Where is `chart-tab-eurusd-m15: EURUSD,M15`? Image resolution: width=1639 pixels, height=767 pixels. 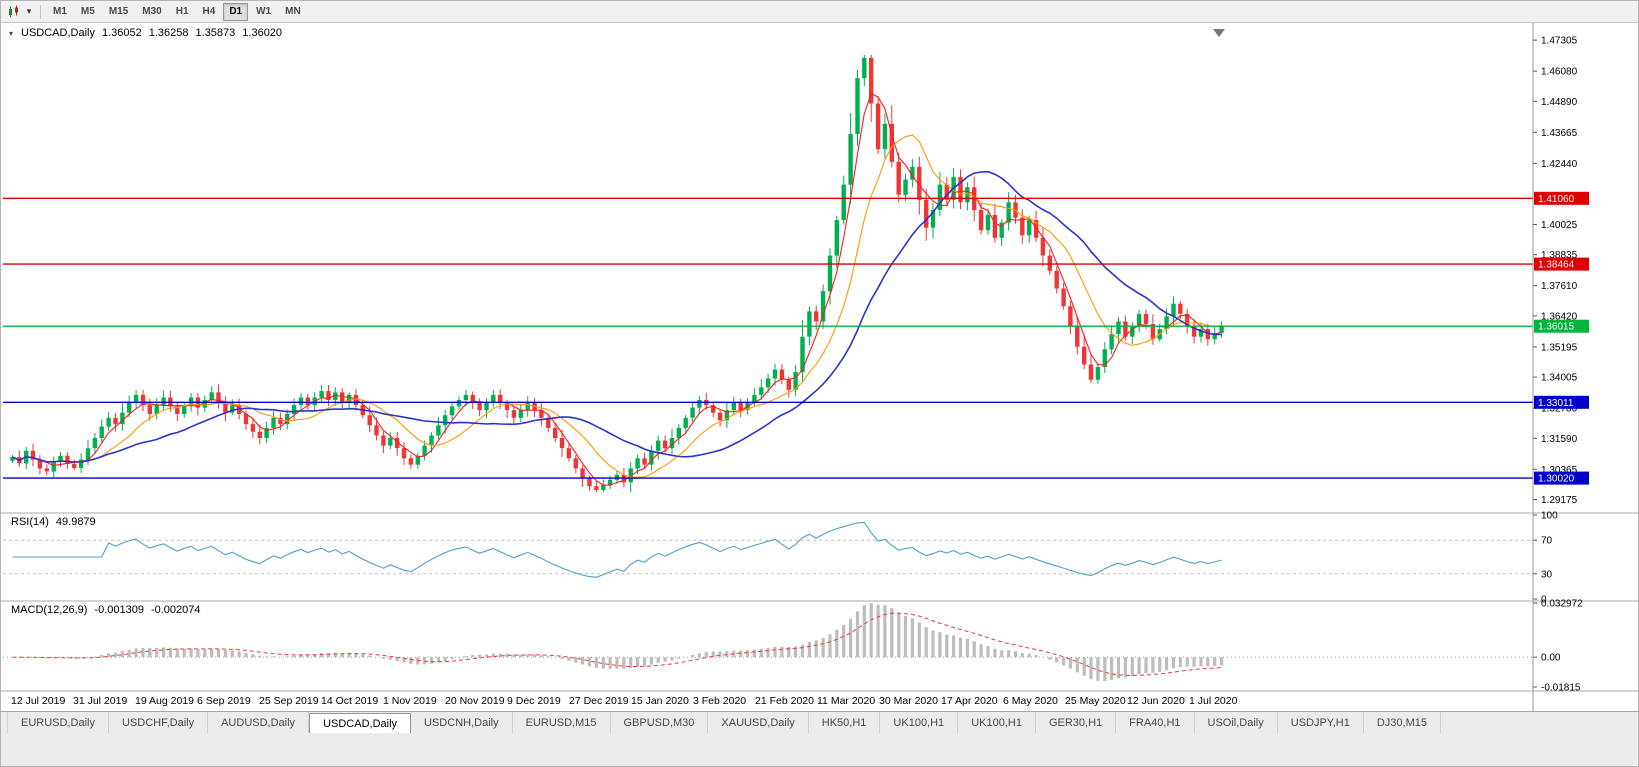
chart-tab-eurusd-m15: EURUSD,M15 is located at coordinates (562, 722).